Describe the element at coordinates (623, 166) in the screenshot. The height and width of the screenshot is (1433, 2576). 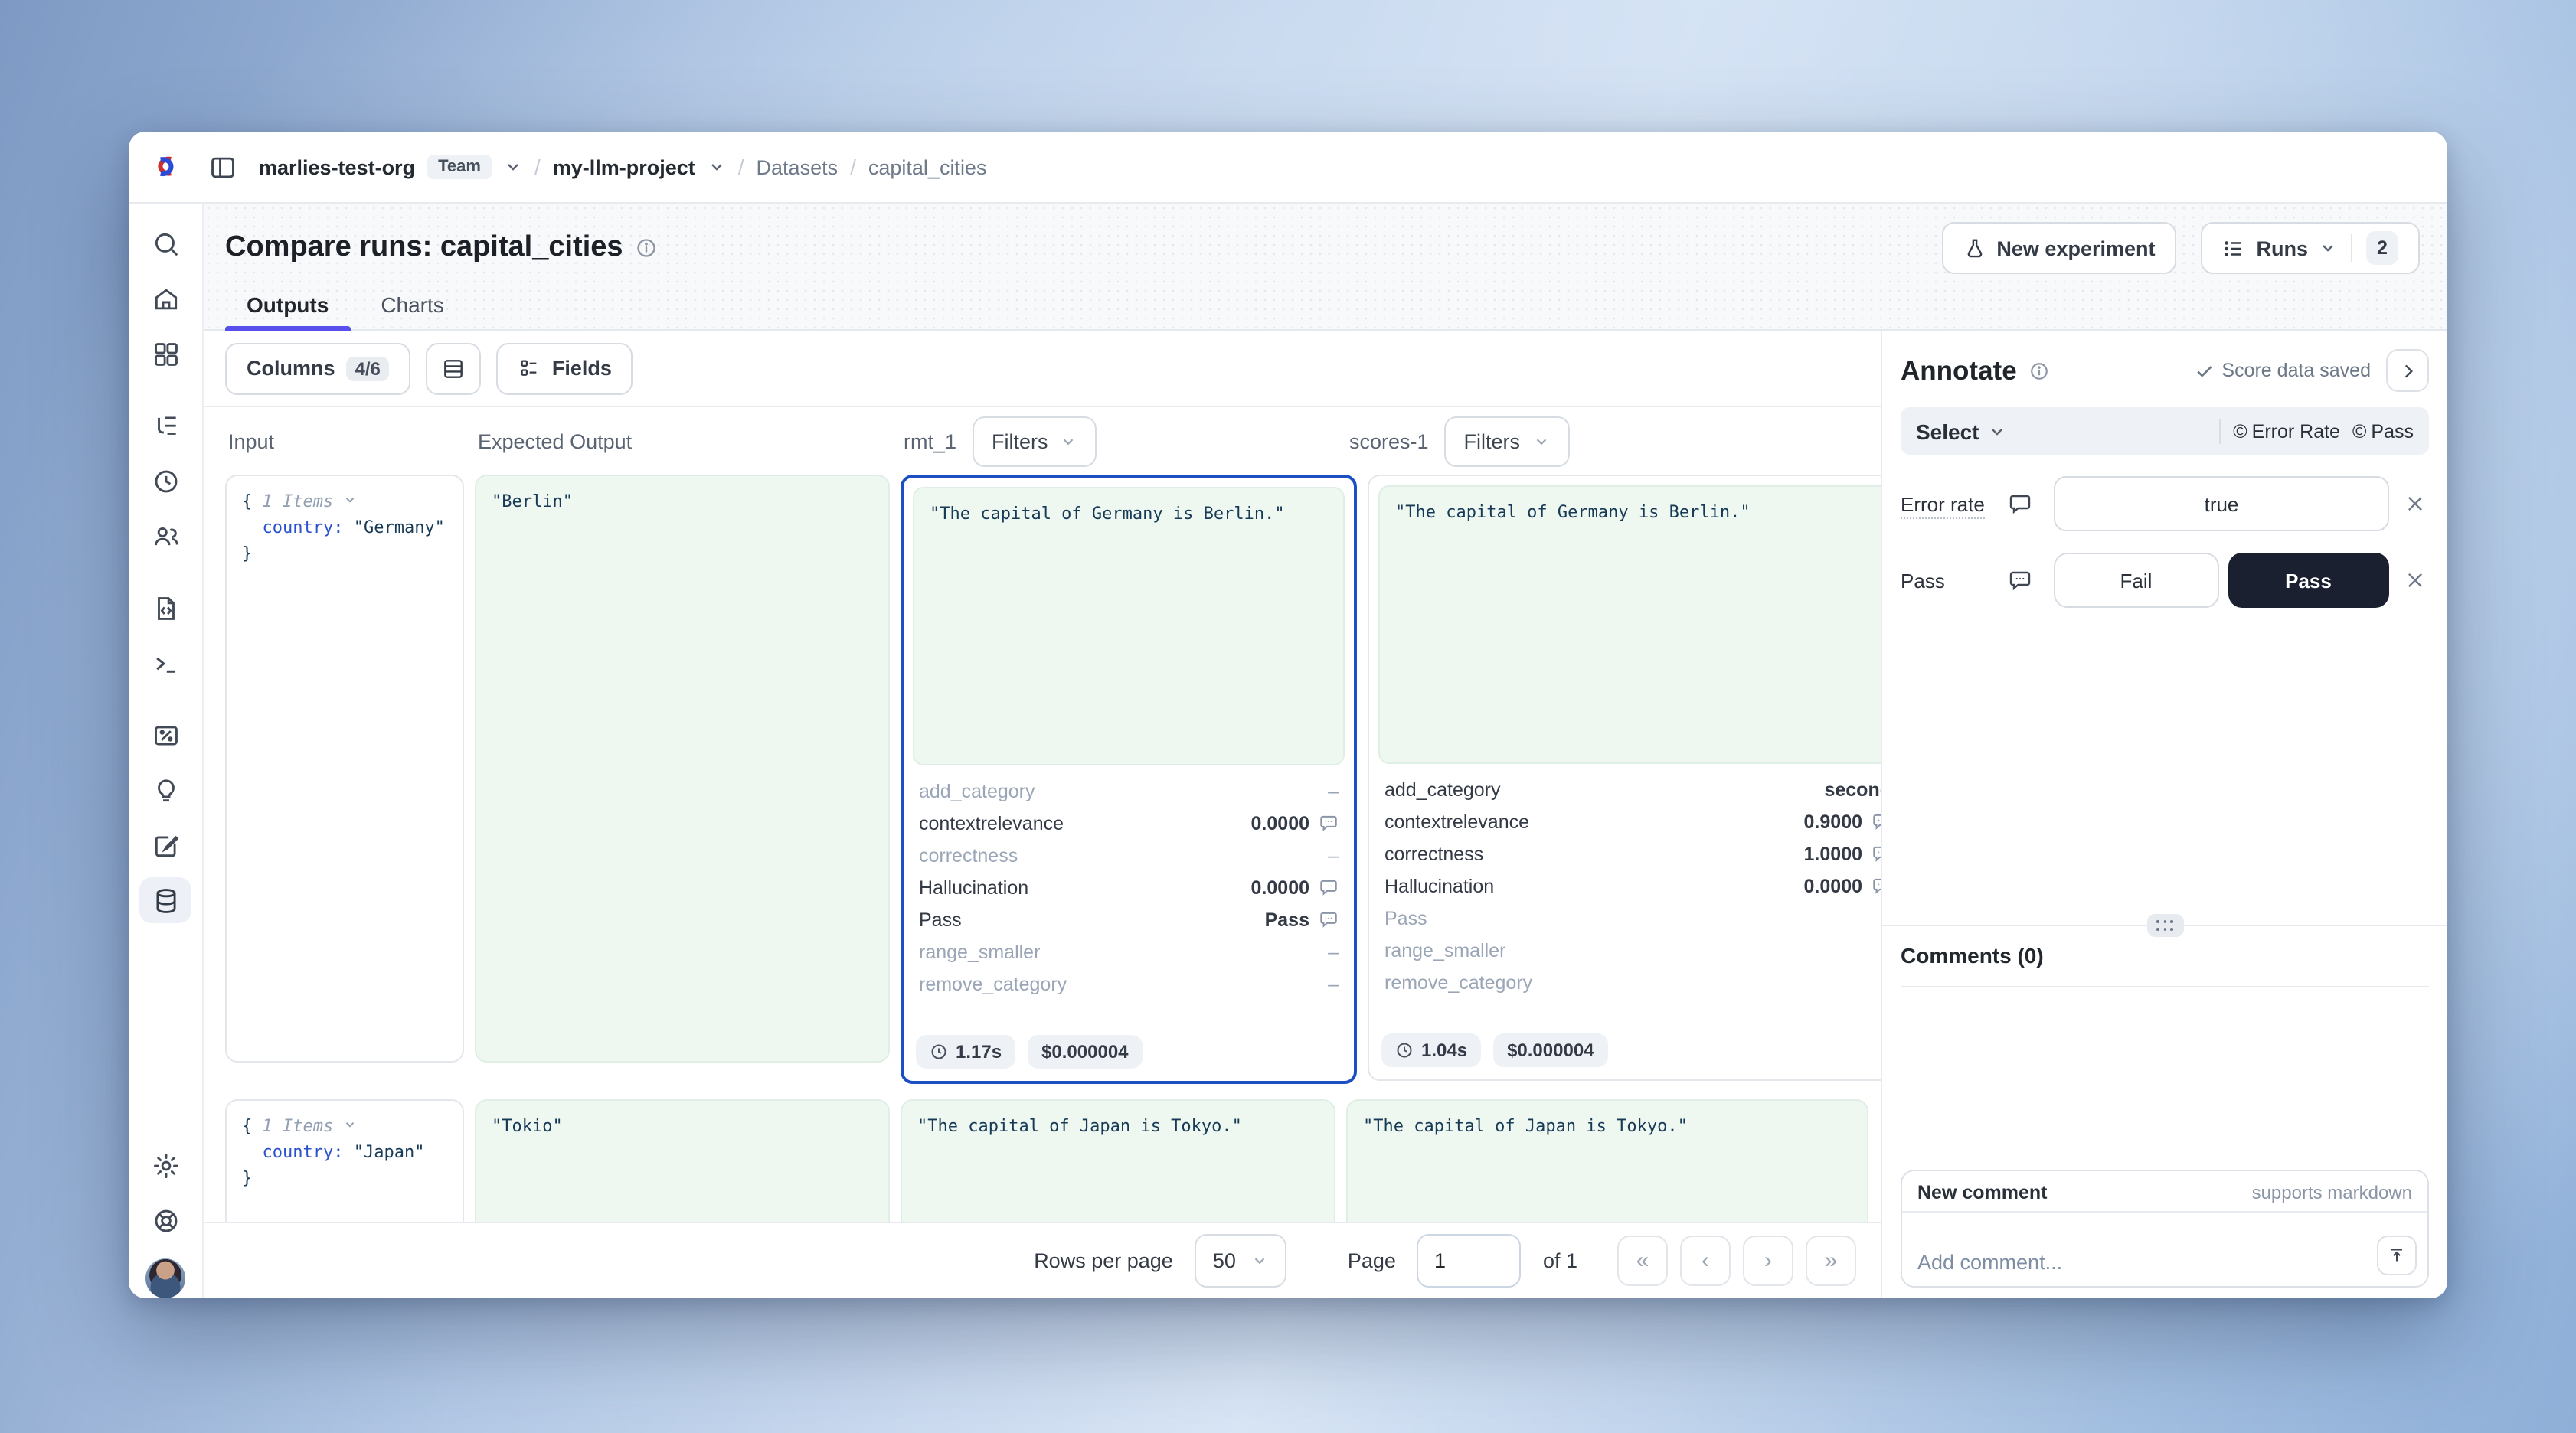
I see `breadcrumb-project: my-llm-project` at that location.